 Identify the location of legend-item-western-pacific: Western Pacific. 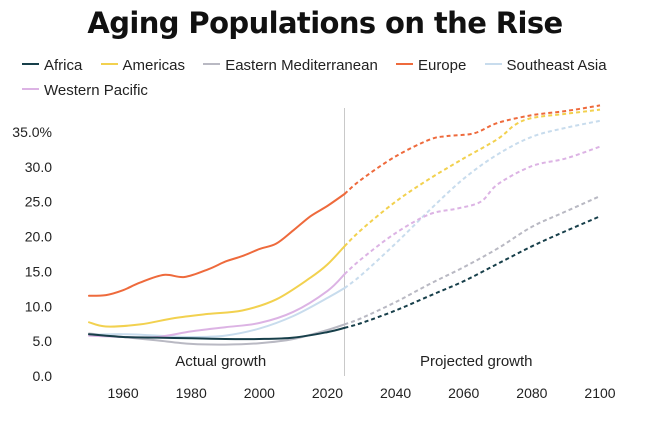
(85, 90).